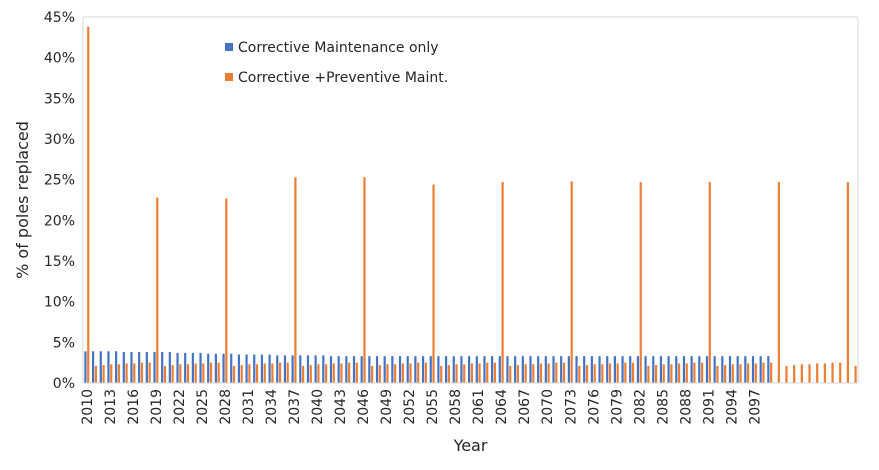  What do you see at coordinates (59, 262) in the screenshot?
I see `y-tick-label: 15%` at bounding box center [59, 262].